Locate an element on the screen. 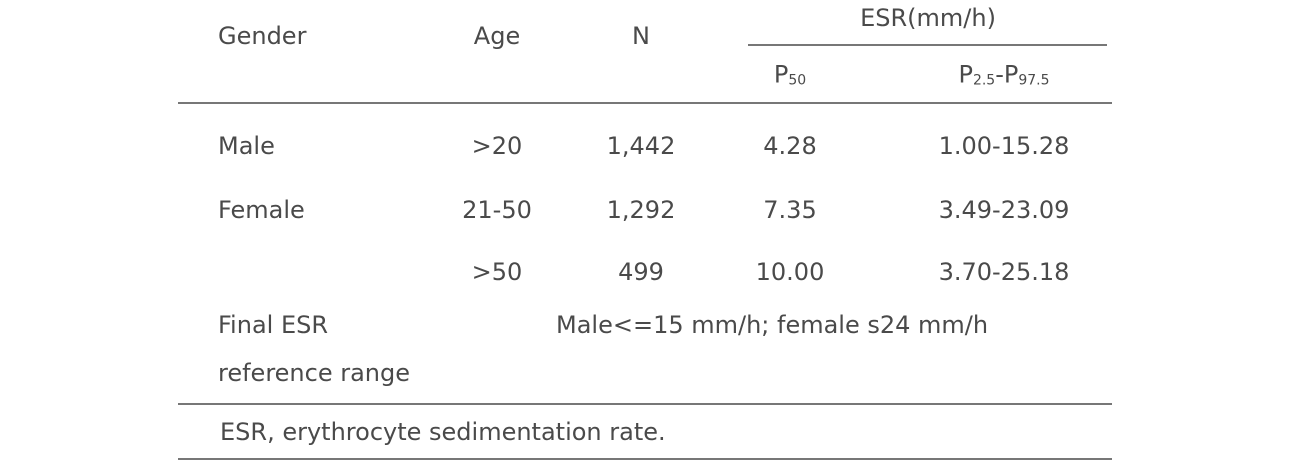 The image size is (1290, 463). header-rule is located at coordinates (645, 103).